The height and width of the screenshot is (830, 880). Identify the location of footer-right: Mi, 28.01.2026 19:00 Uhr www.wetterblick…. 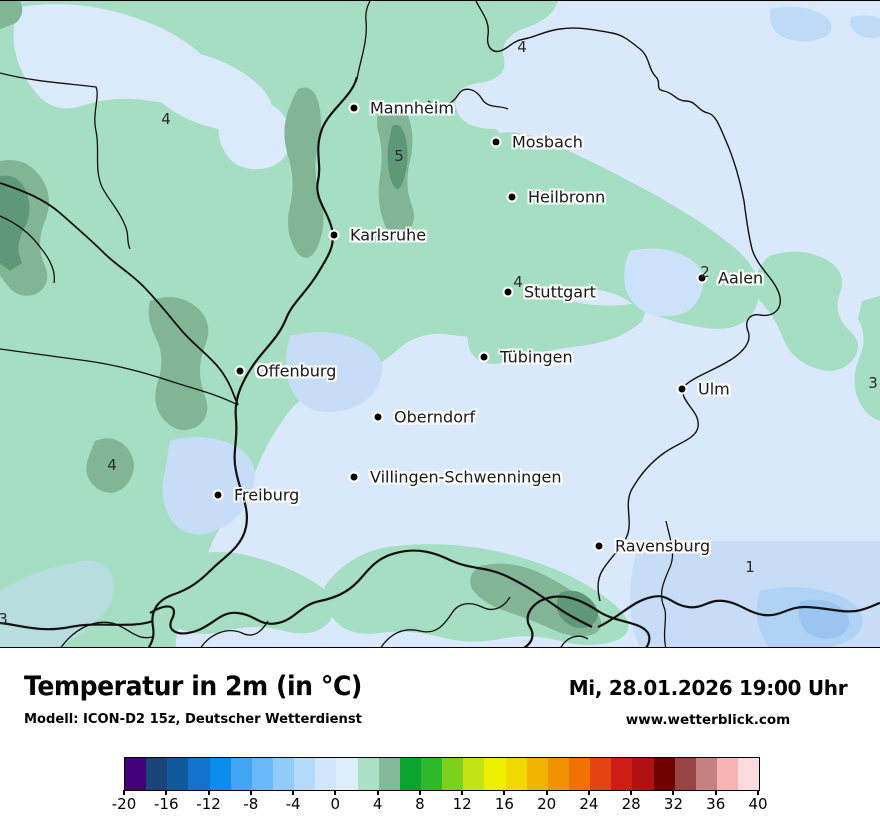
(708, 702).